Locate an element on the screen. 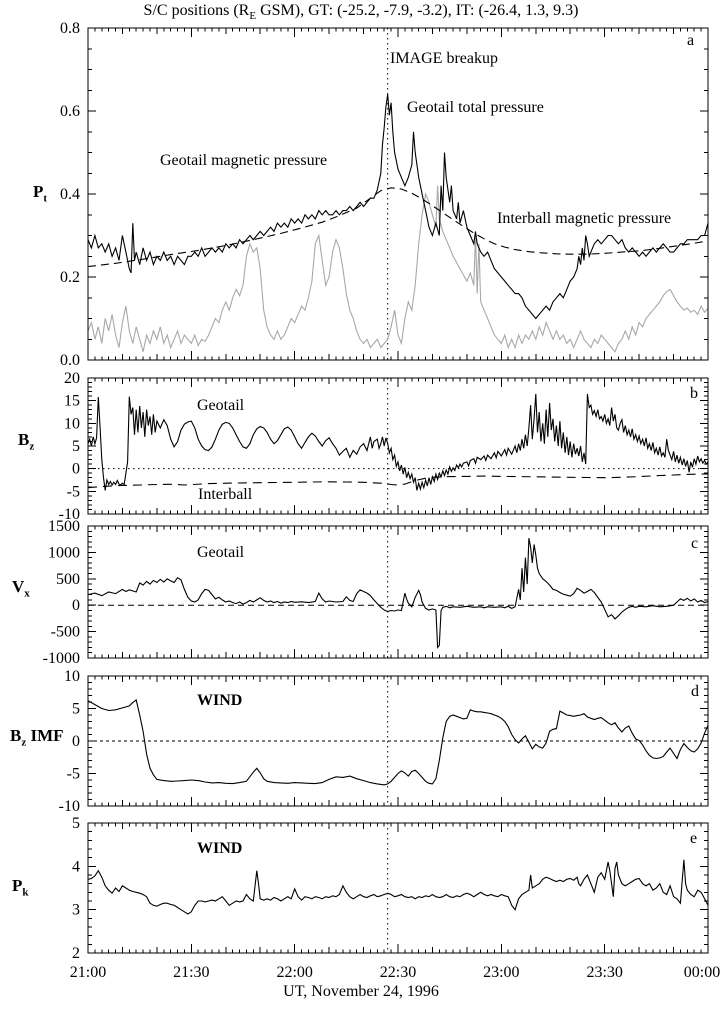  series-interball-bz is located at coordinates (398, 481).